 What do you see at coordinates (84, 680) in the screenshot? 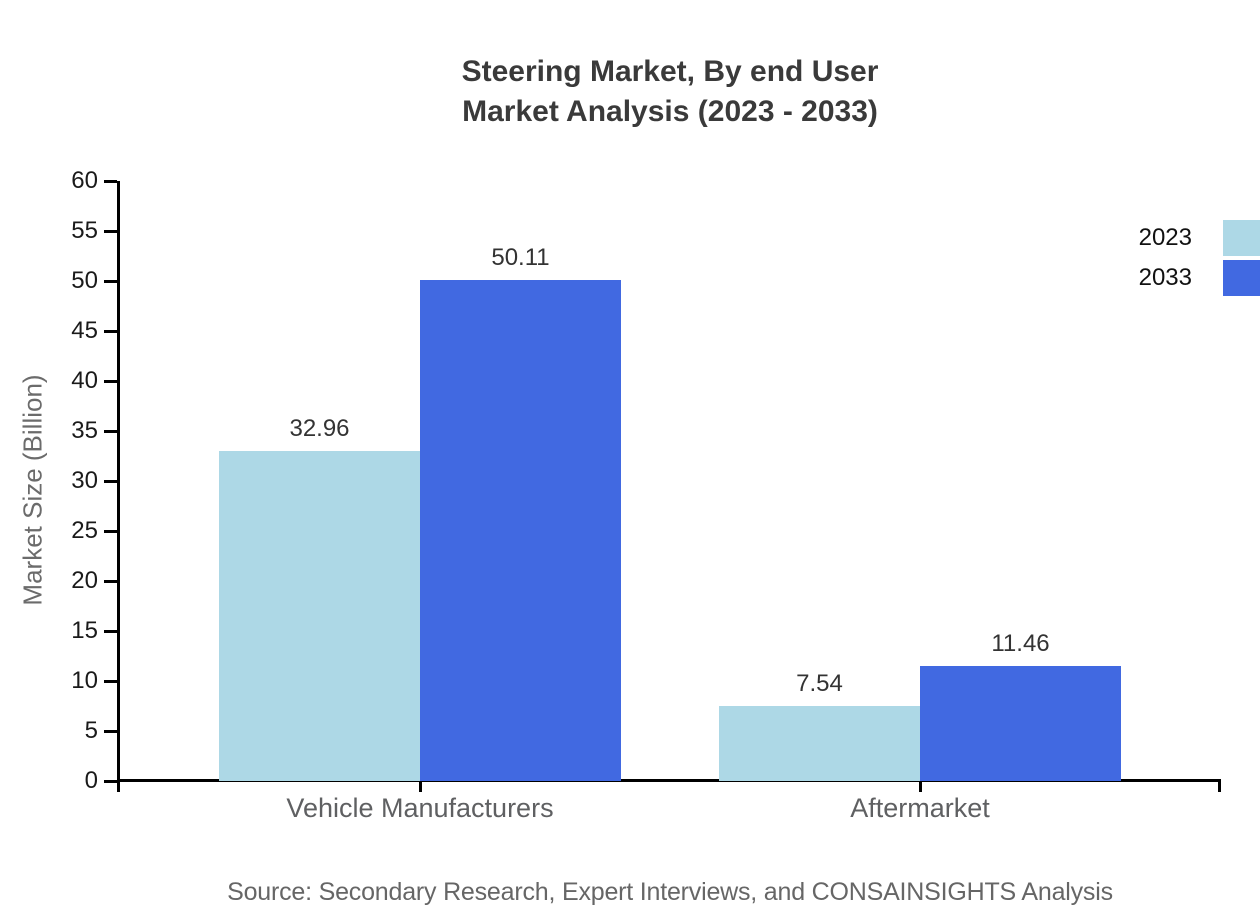
I see `y-tick-label-10: 10` at bounding box center [84, 680].